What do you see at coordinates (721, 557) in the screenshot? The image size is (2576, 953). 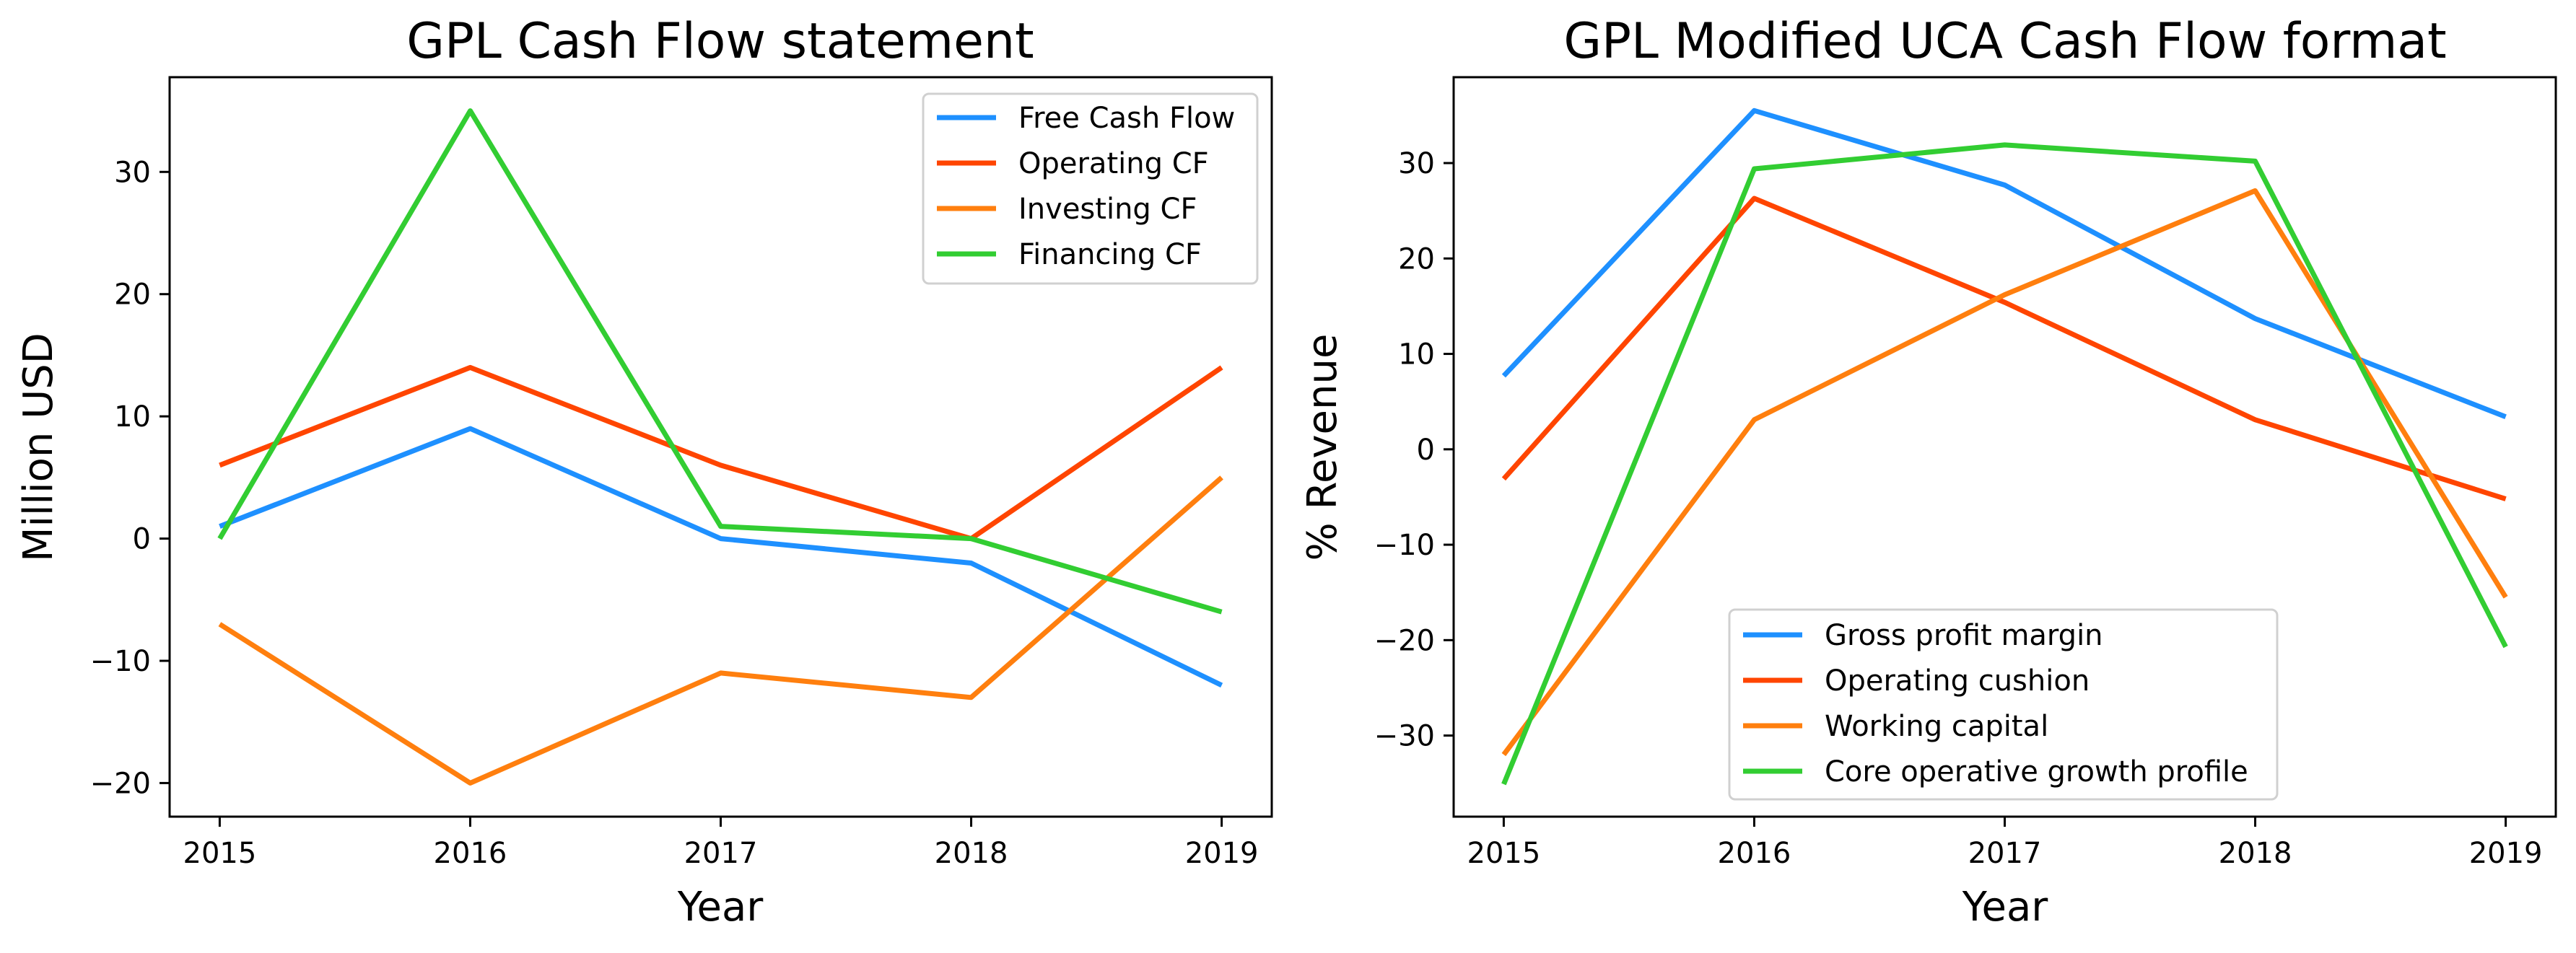 I see `left-series-line-free-cash-flow` at bounding box center [721, 557].